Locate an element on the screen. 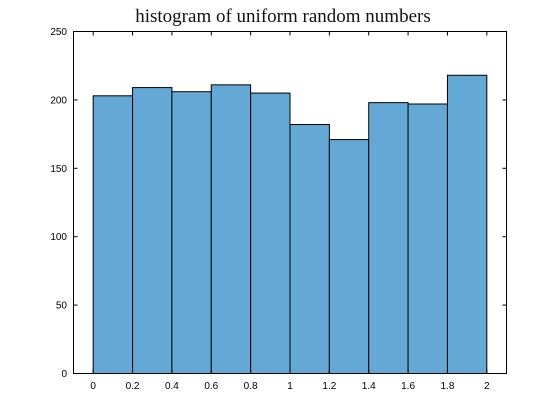 The height and width of the screenshot is (420, 560). y-tick-label: 100 is located at coordinates (58, 237).